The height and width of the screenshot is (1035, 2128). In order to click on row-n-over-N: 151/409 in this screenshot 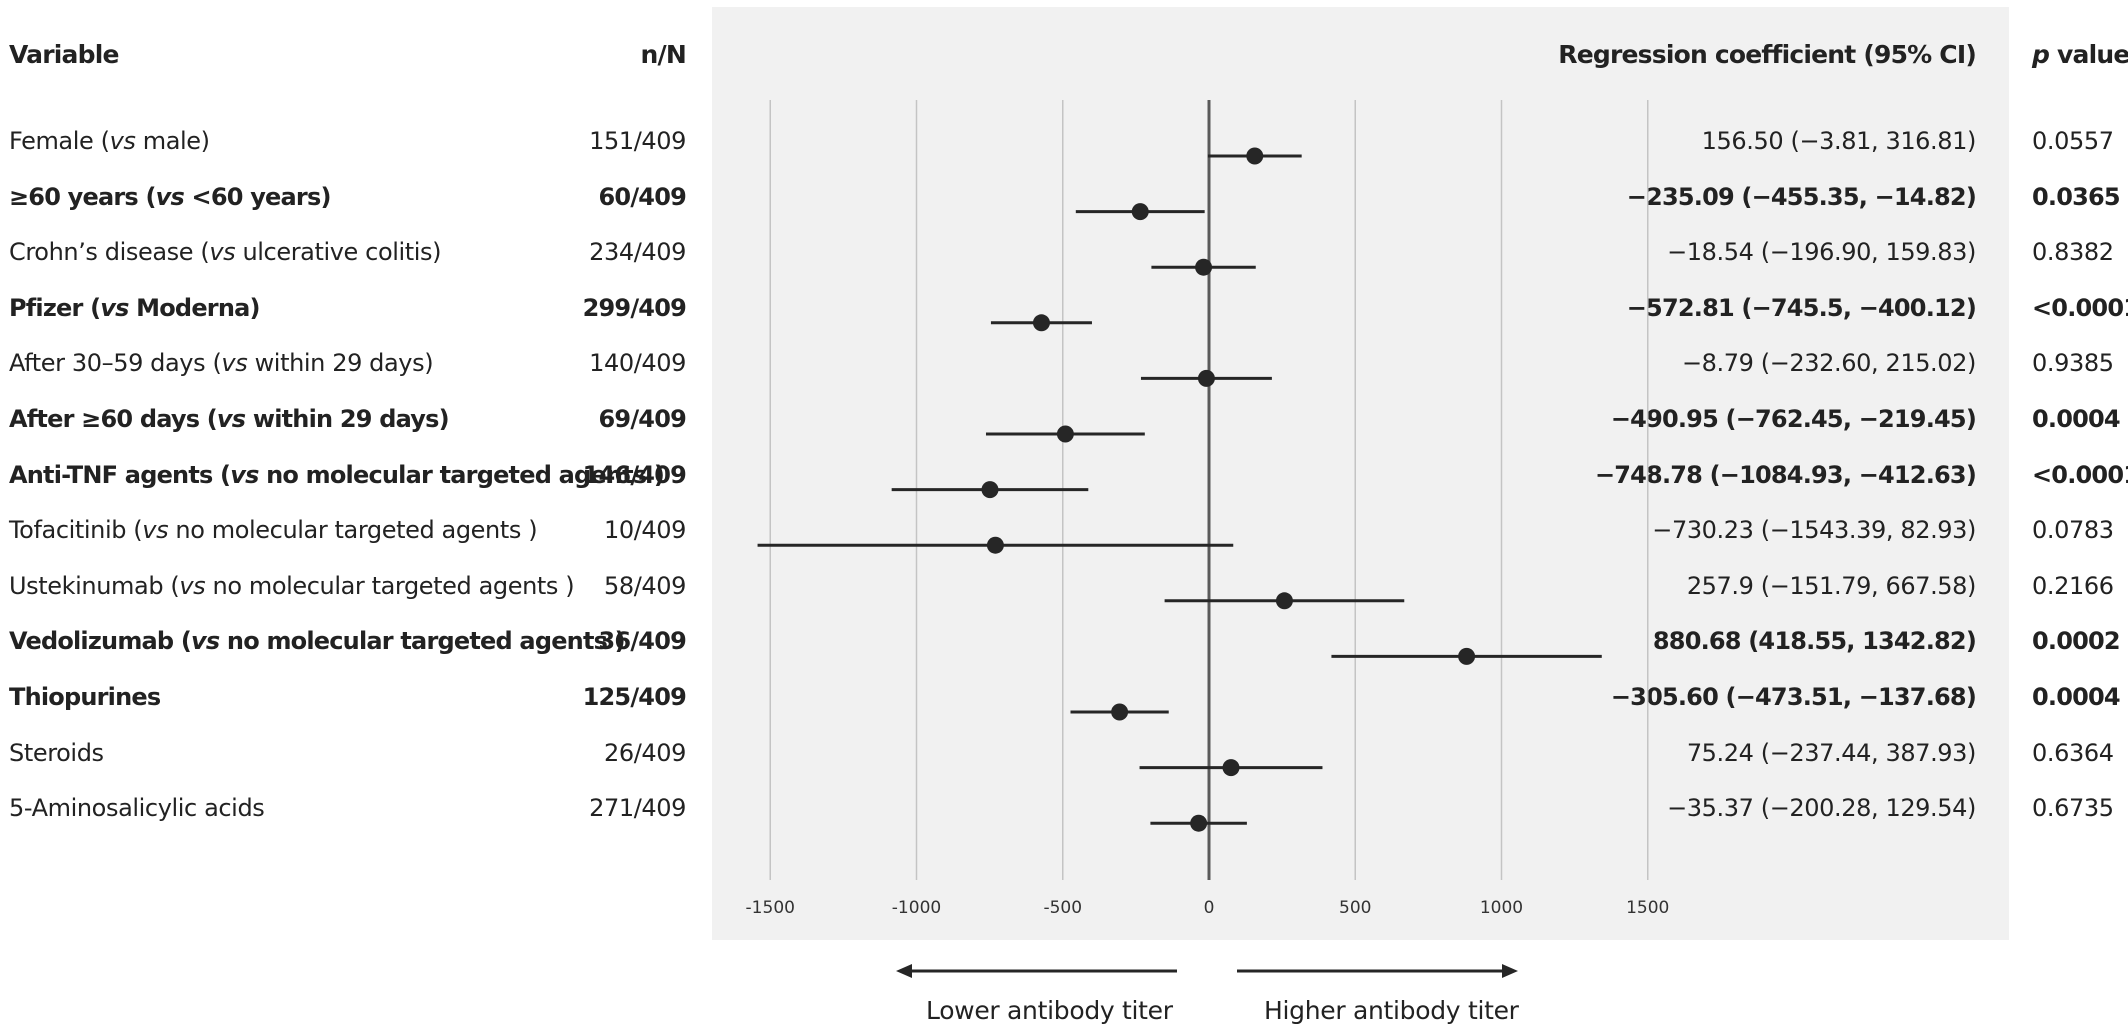, I will do `click(637, 141)`.